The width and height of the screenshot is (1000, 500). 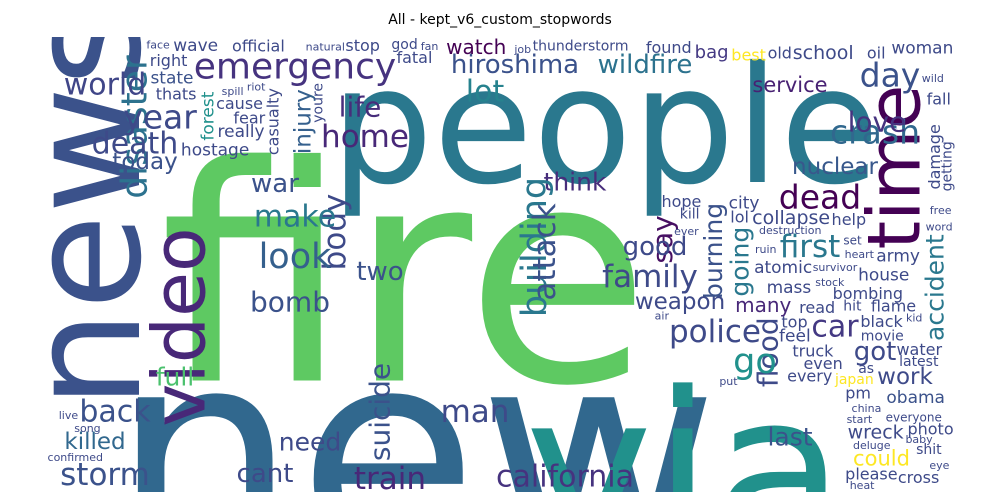 I want to click on word-destruction: destruction, so click(x=790, y=230).